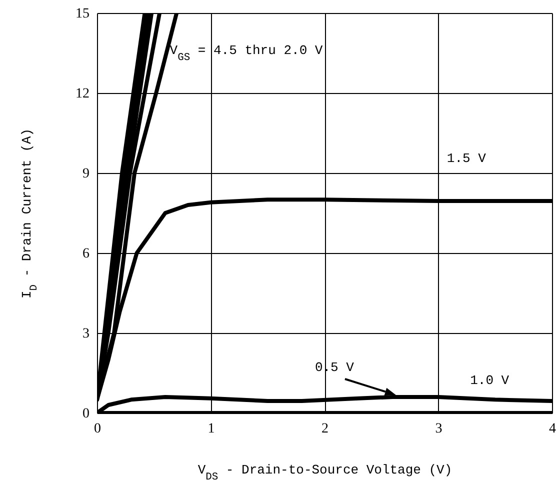 This screenshot has width=560, height=498. What do you see at coordinates (97, 429) in the screenshot?
I see `x-tick-label: 0` at bounding box center [97, 429].